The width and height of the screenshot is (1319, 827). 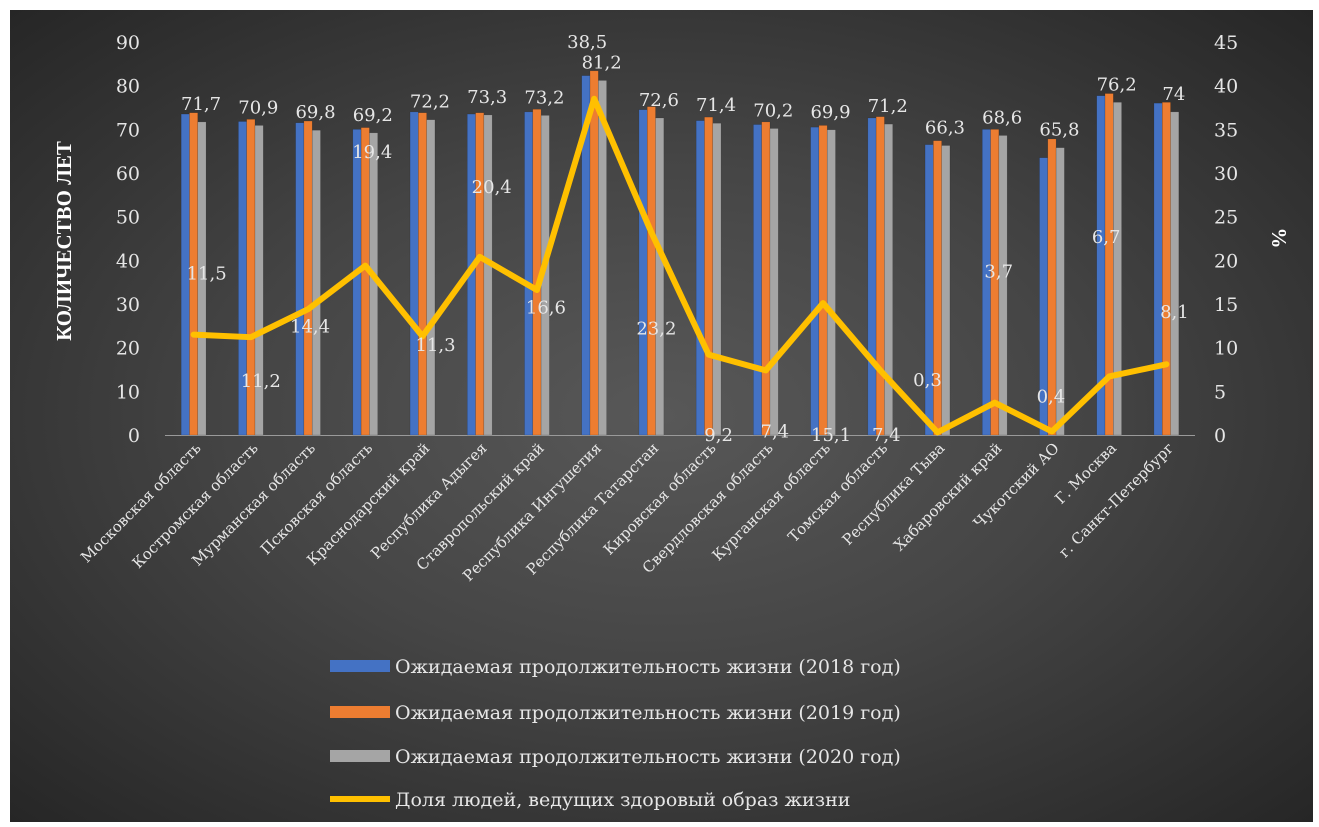 What do you see at coordinates (718, 435) in the screenshot?
I see `line-data-label: 9,2` at bounding box center [718, 435].